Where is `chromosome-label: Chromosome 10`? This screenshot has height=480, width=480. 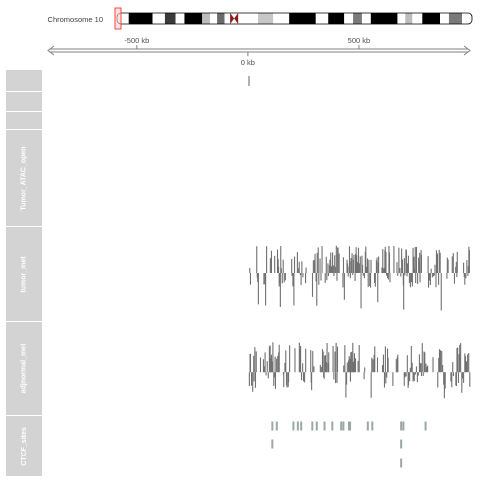 chromosome-label: Chromosome 10 is located at coordinates (75, 19).